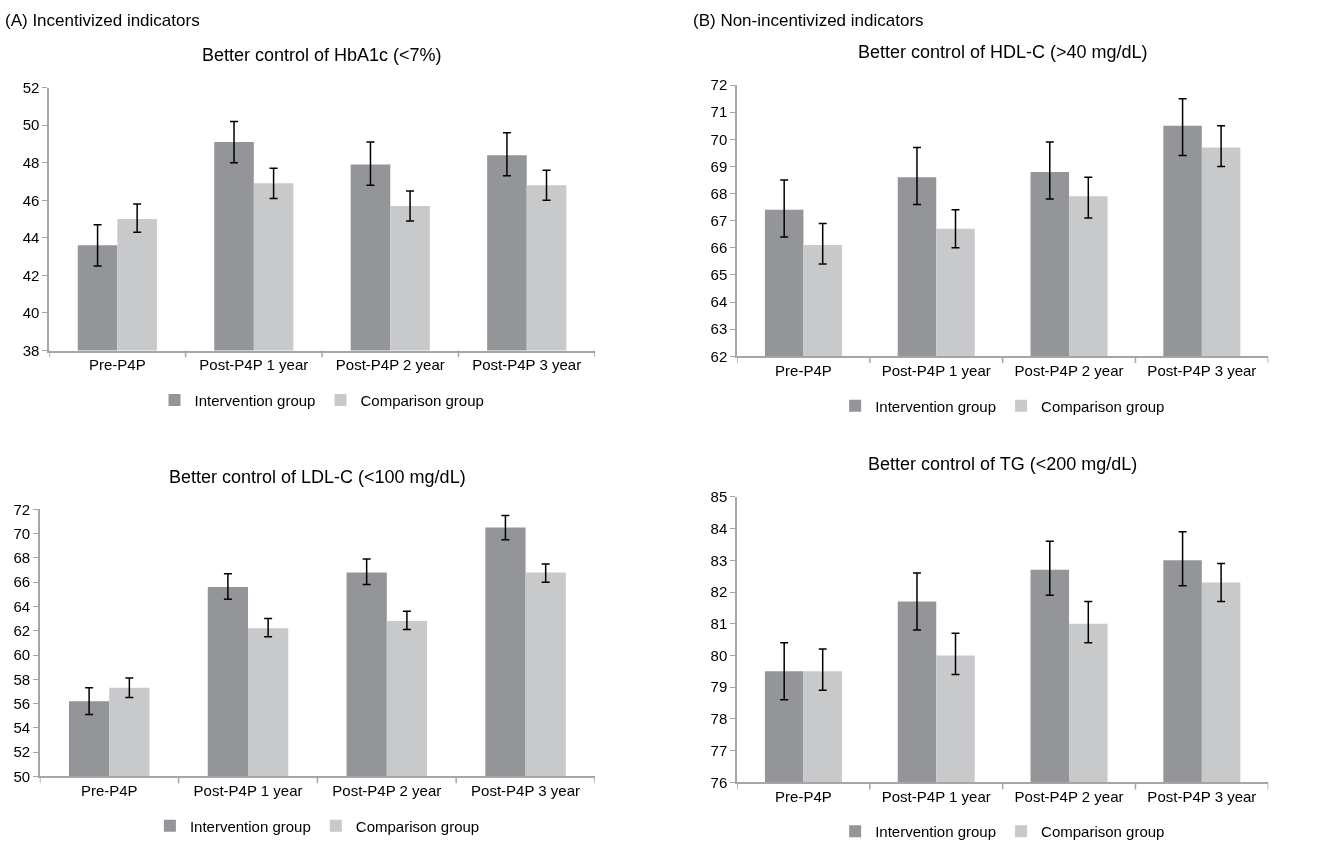 The width and height of the screenshot is (1328, 848). What do you see at coordinates (719, 220) in the screenshot?
I see `y-tick-label: 67` at bounding box center [719, 220].